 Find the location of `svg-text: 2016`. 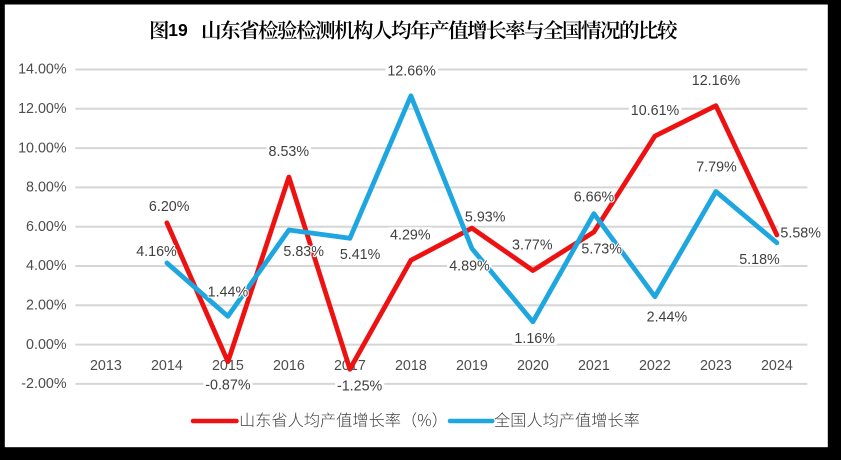

svg-text: 2016 is located at coordinates (289, 366).